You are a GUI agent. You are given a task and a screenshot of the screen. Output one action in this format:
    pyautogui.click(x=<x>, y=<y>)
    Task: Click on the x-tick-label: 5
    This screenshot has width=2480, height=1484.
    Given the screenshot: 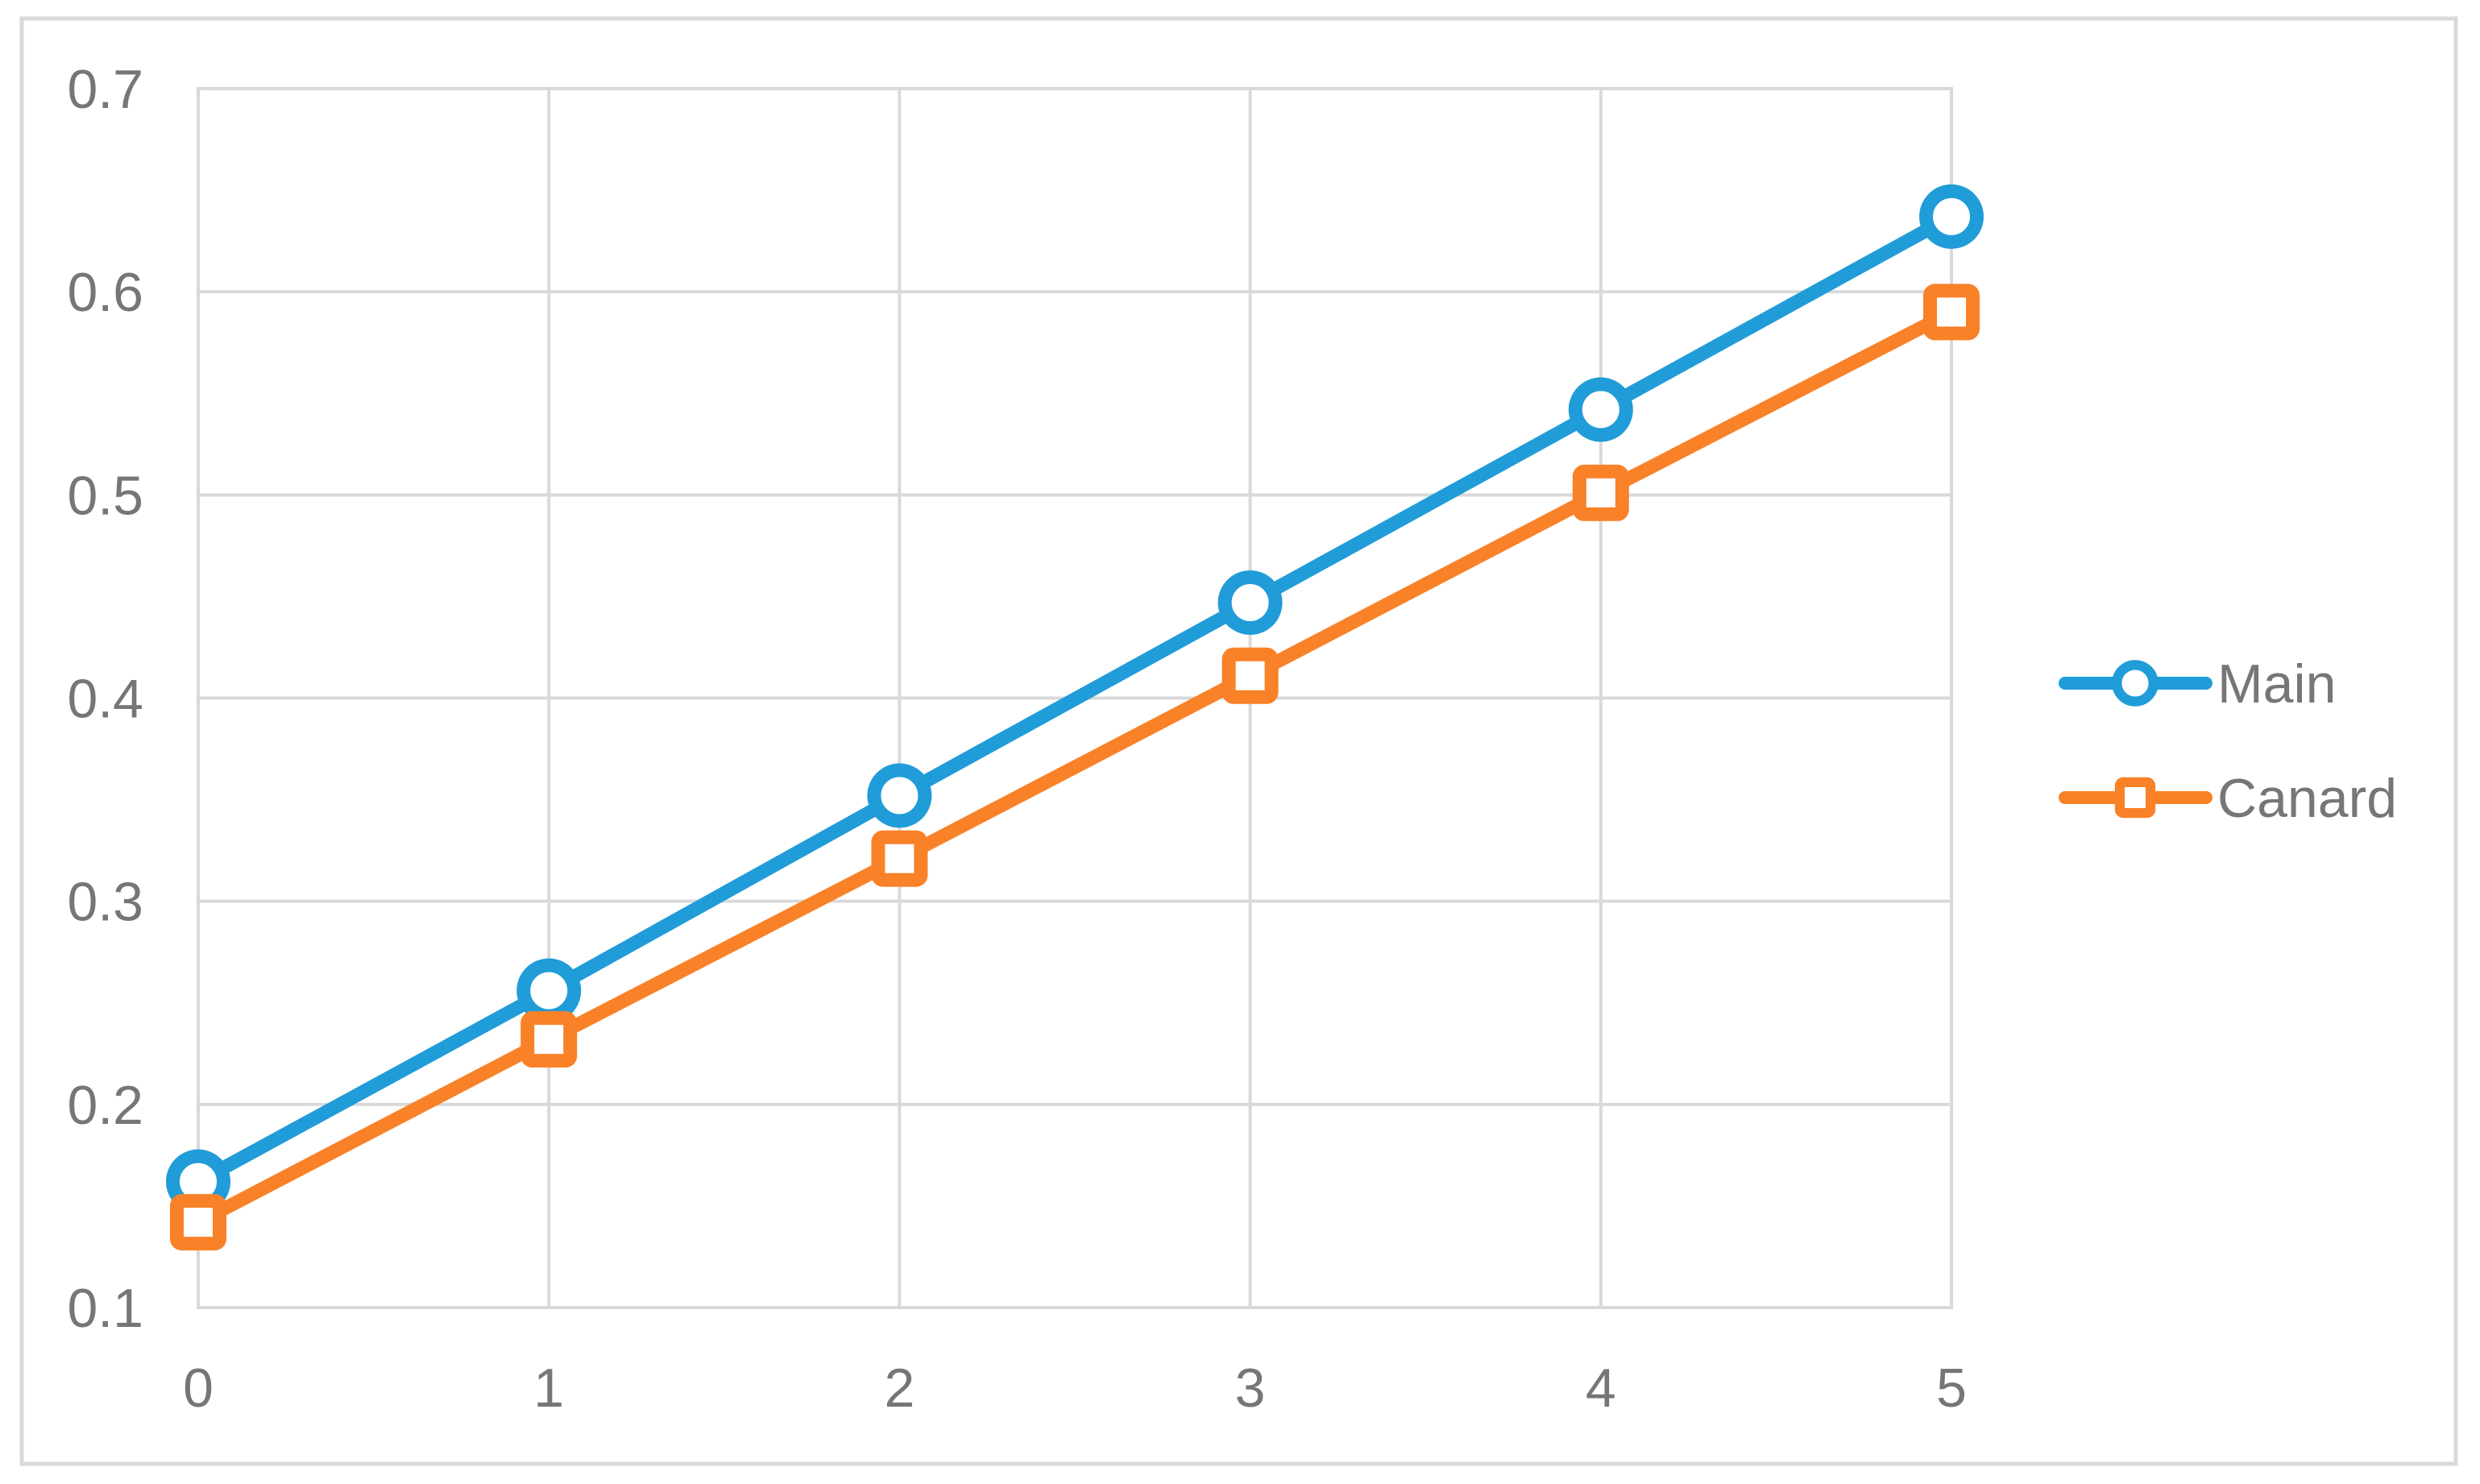 What is the action you would take?
    pyautogui.click(x=1952, y=1388)
    